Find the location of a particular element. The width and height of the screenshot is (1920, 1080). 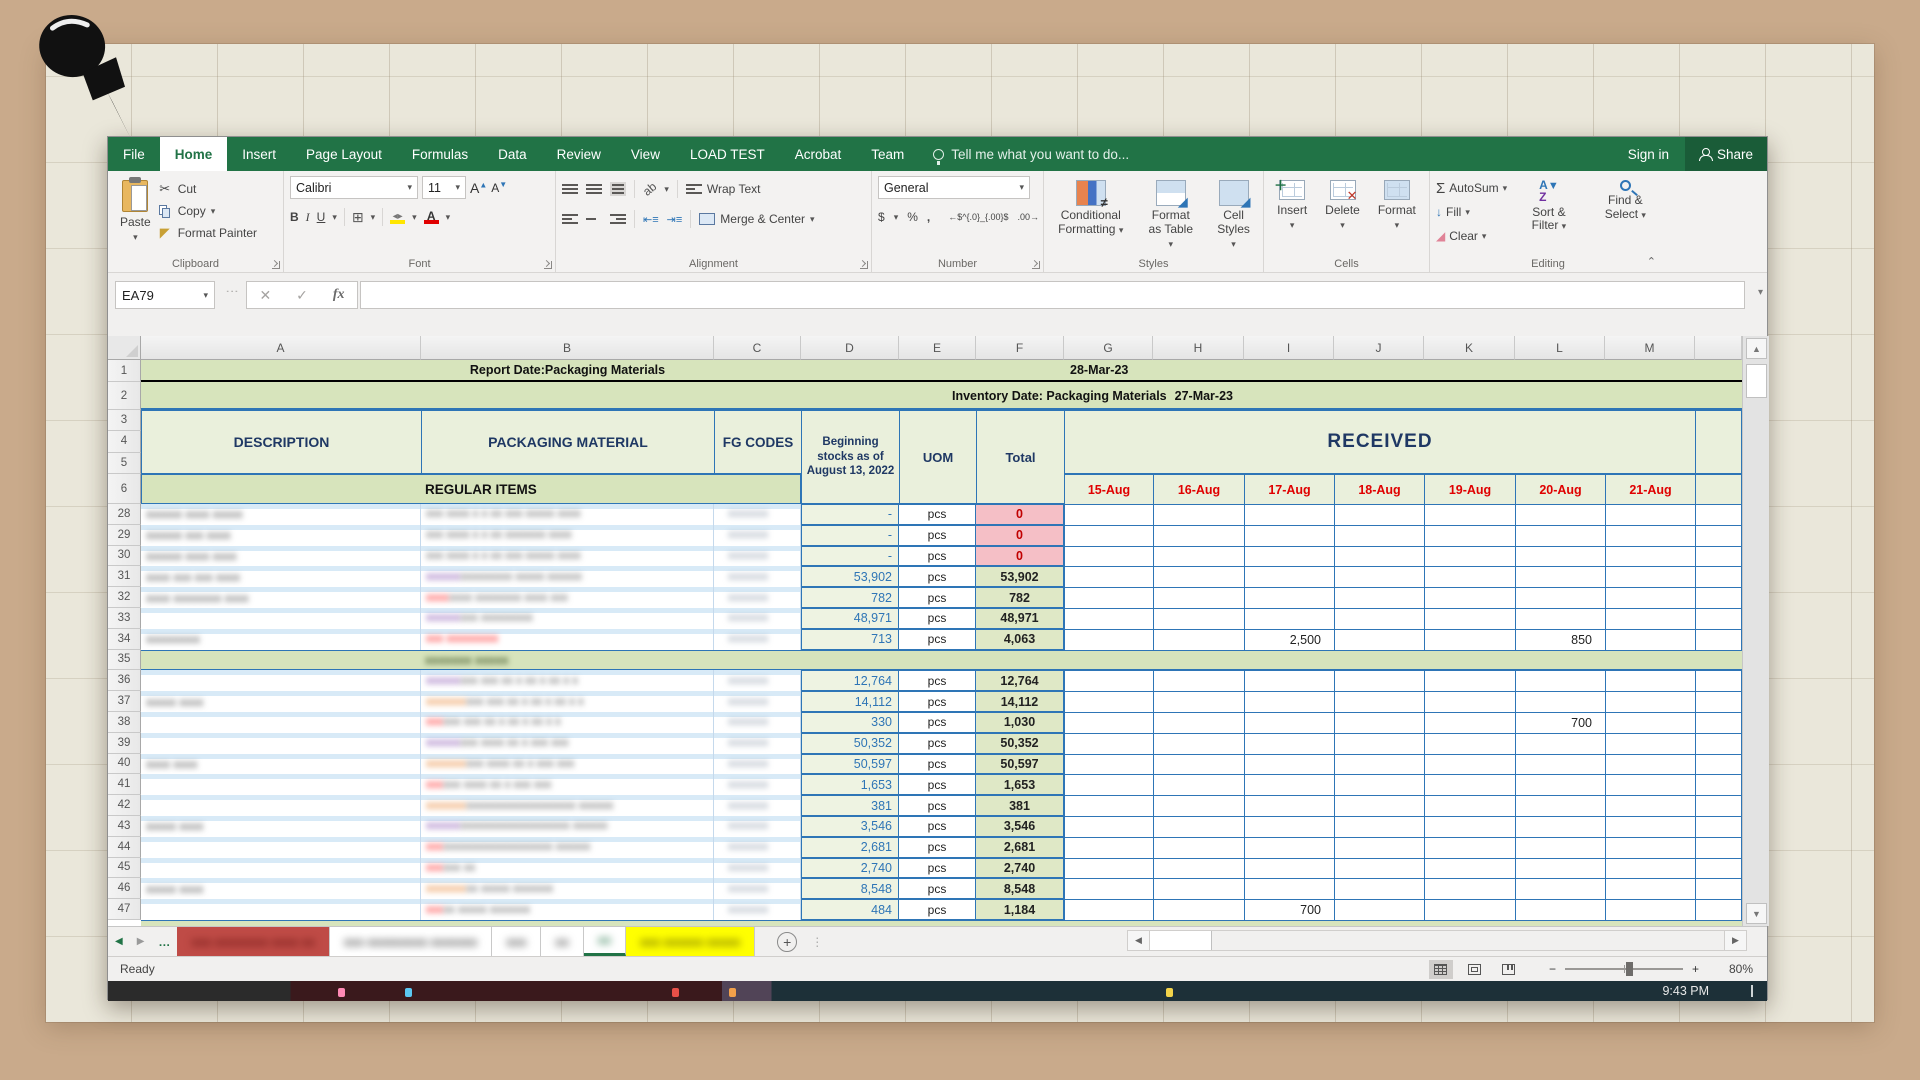

taskbar-icon is located at coordinates (732, 992).